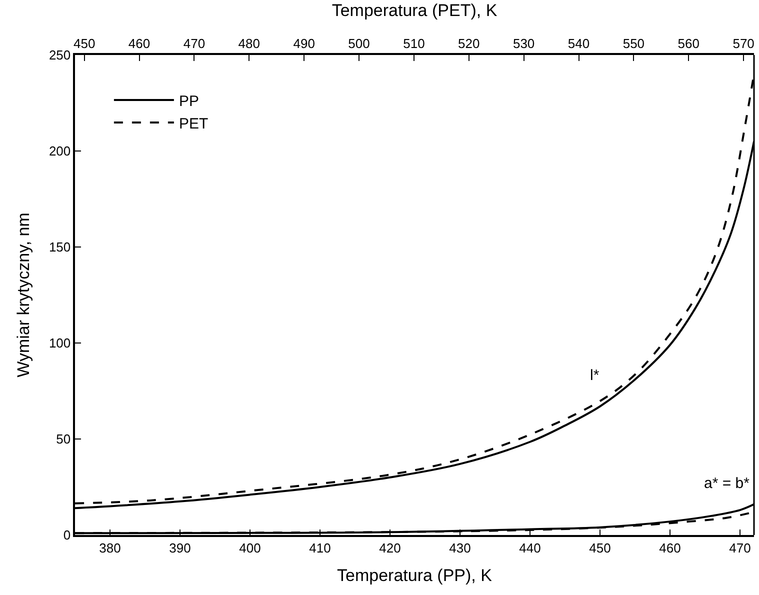  I want to click on x-tick-label: 470, so click(740, 548).